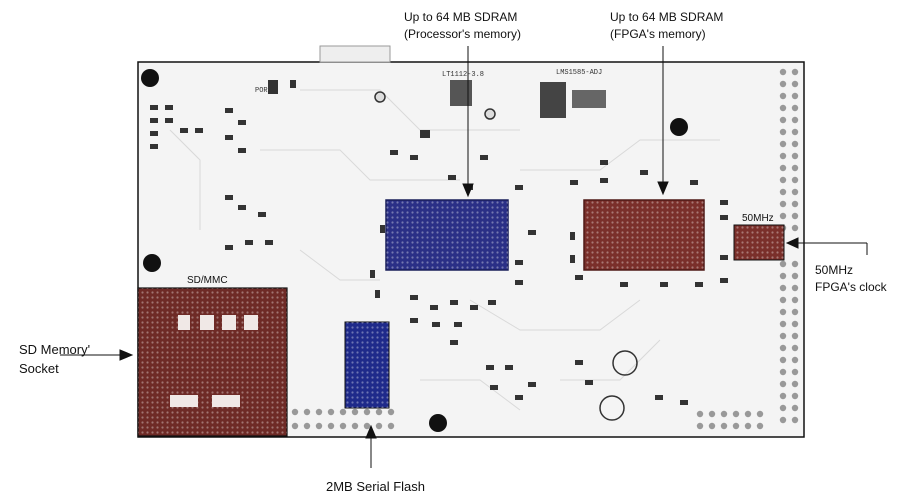  I want to click on serial-flash-dots, so click(367, 365).